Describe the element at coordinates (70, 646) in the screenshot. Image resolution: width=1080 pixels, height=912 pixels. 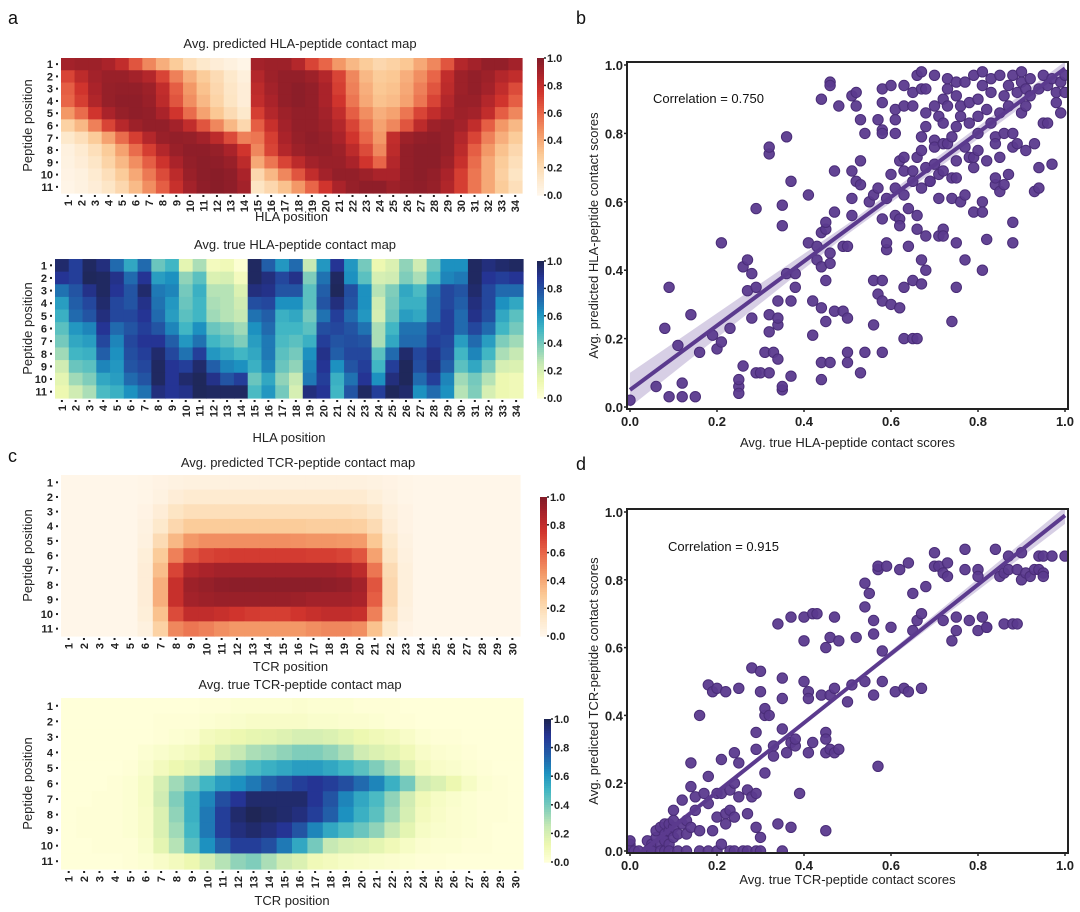
I see `x-tick-label: 1` at that location.